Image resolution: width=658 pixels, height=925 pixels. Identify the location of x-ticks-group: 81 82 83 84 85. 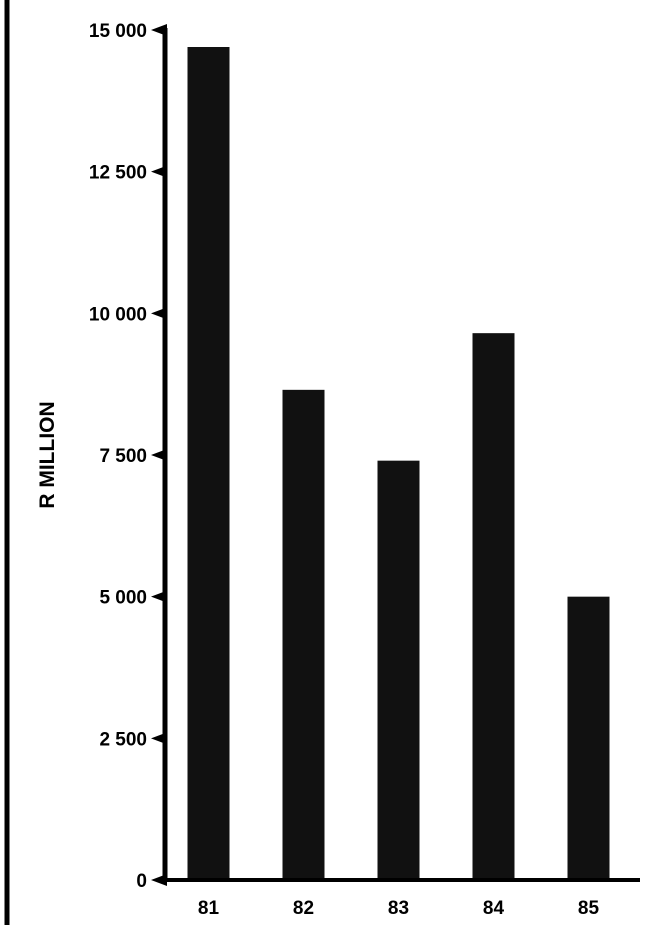
(399, 908).